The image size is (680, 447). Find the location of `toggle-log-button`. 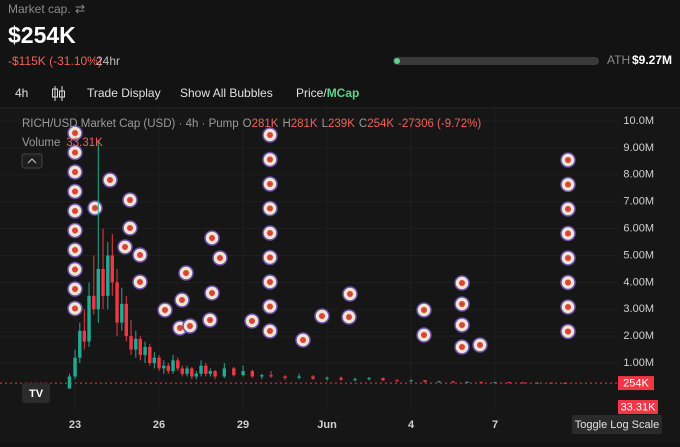

toggle-log-button is located at coordinates (617, 424).